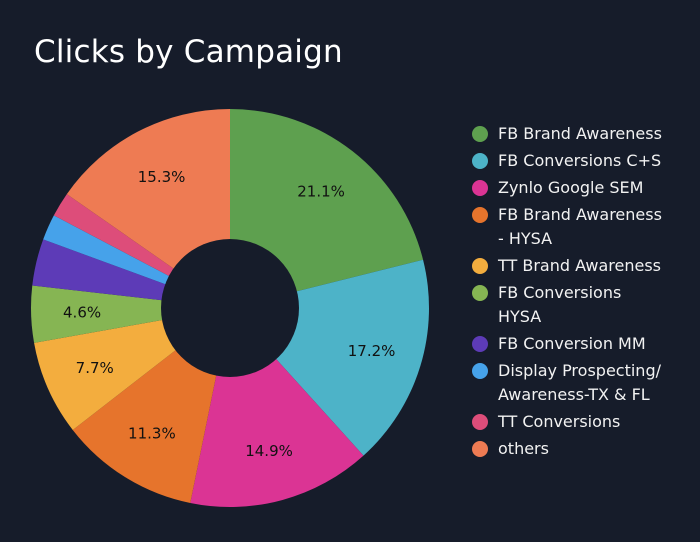  I want to click on legend-item: FB Brand Awareness, so click(582, 134).